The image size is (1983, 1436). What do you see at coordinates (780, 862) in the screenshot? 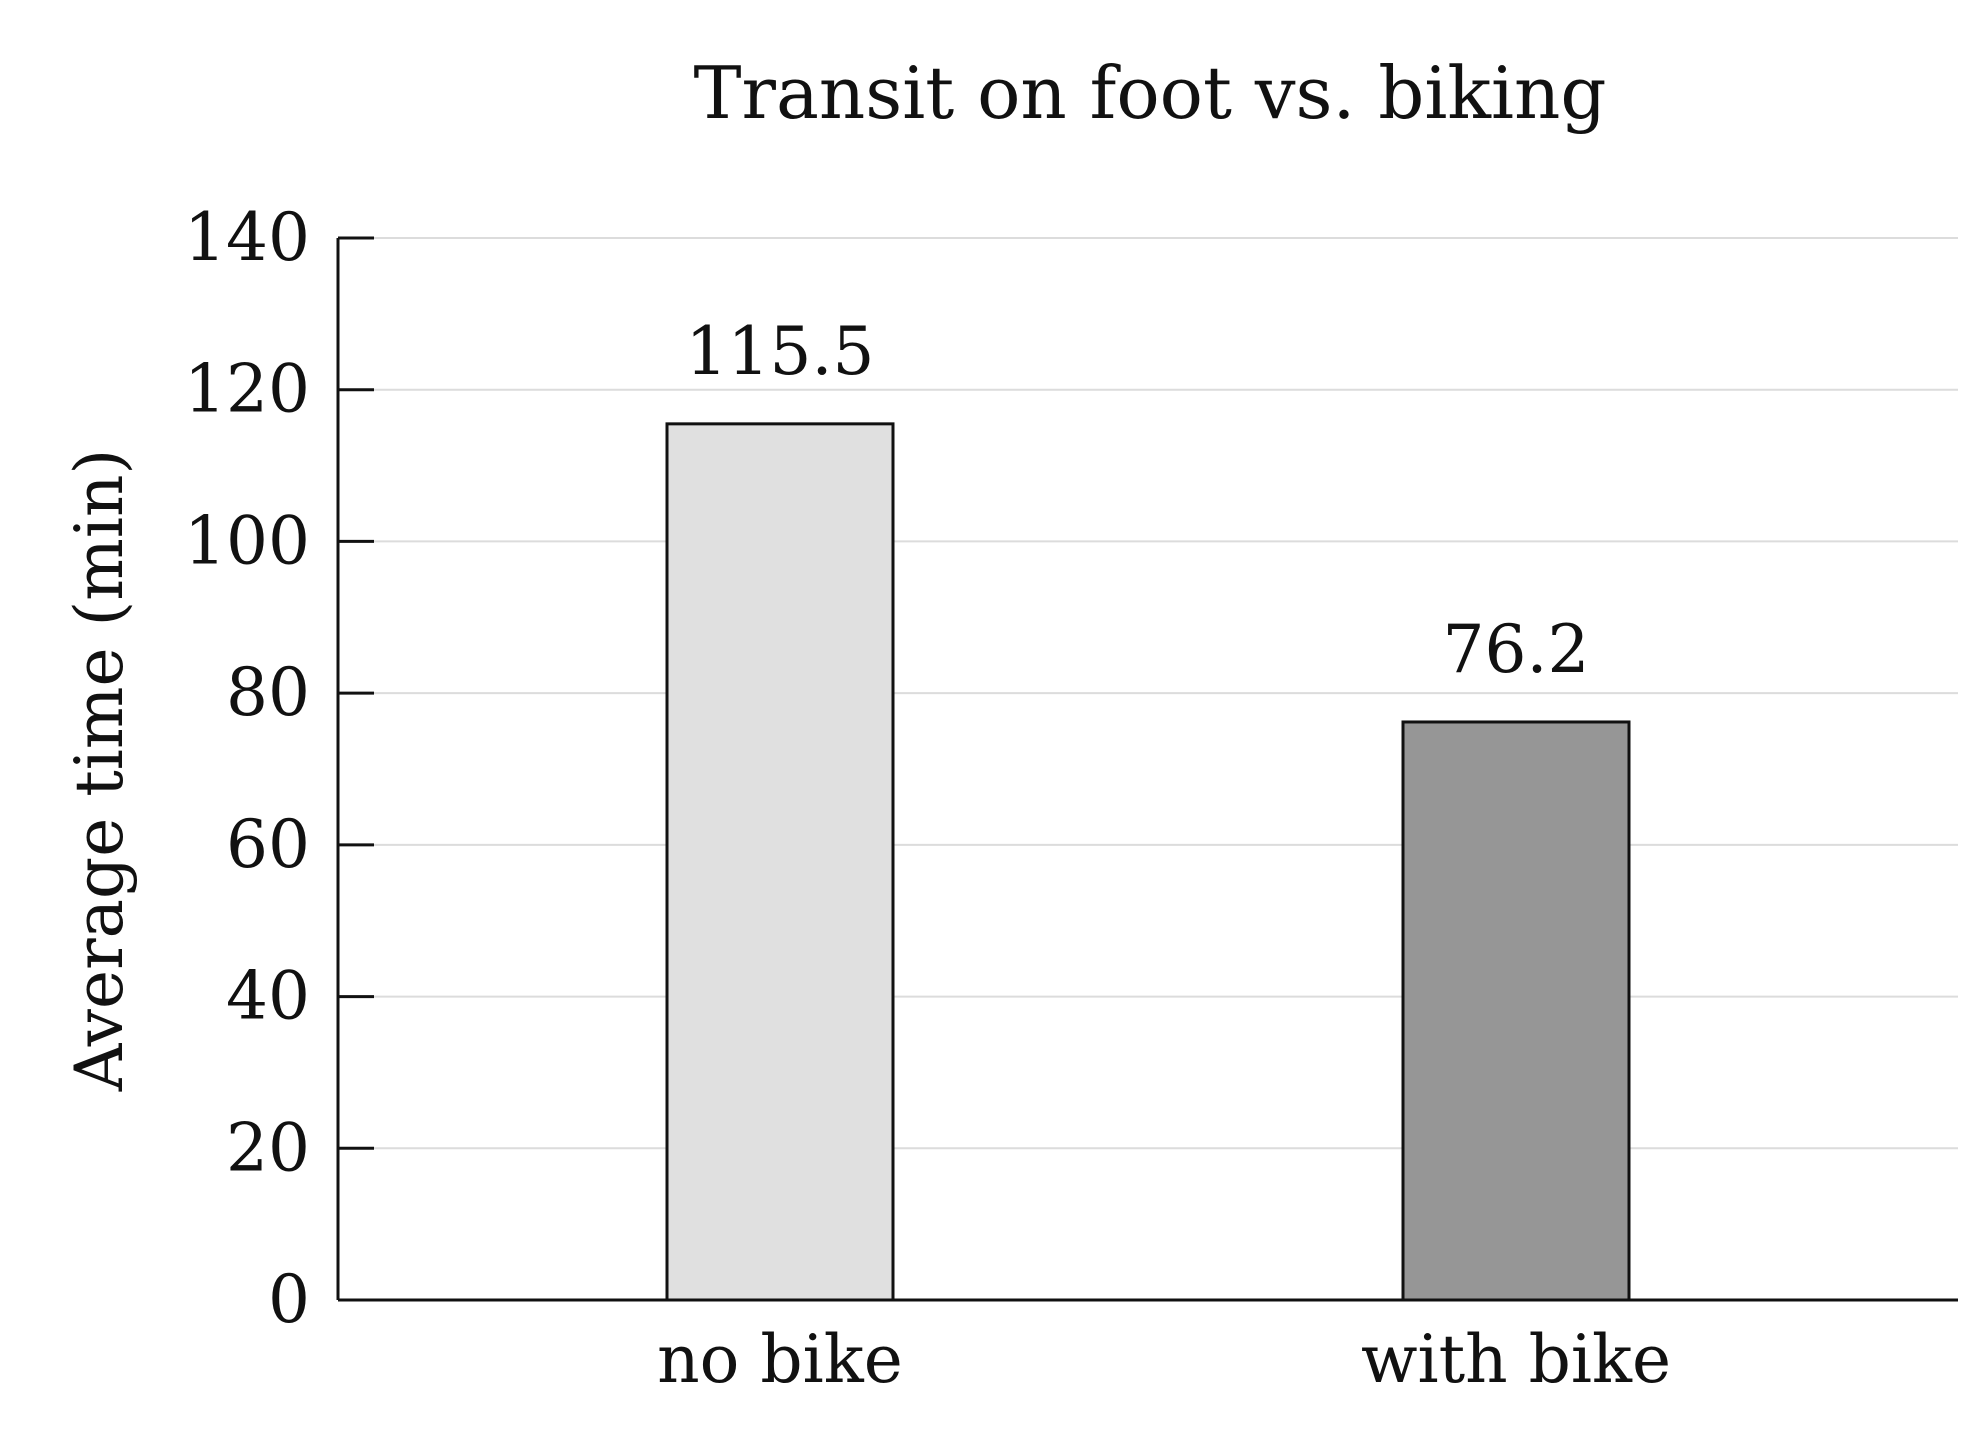
I see `bar-no-bike` at bounding box center [780, 862].